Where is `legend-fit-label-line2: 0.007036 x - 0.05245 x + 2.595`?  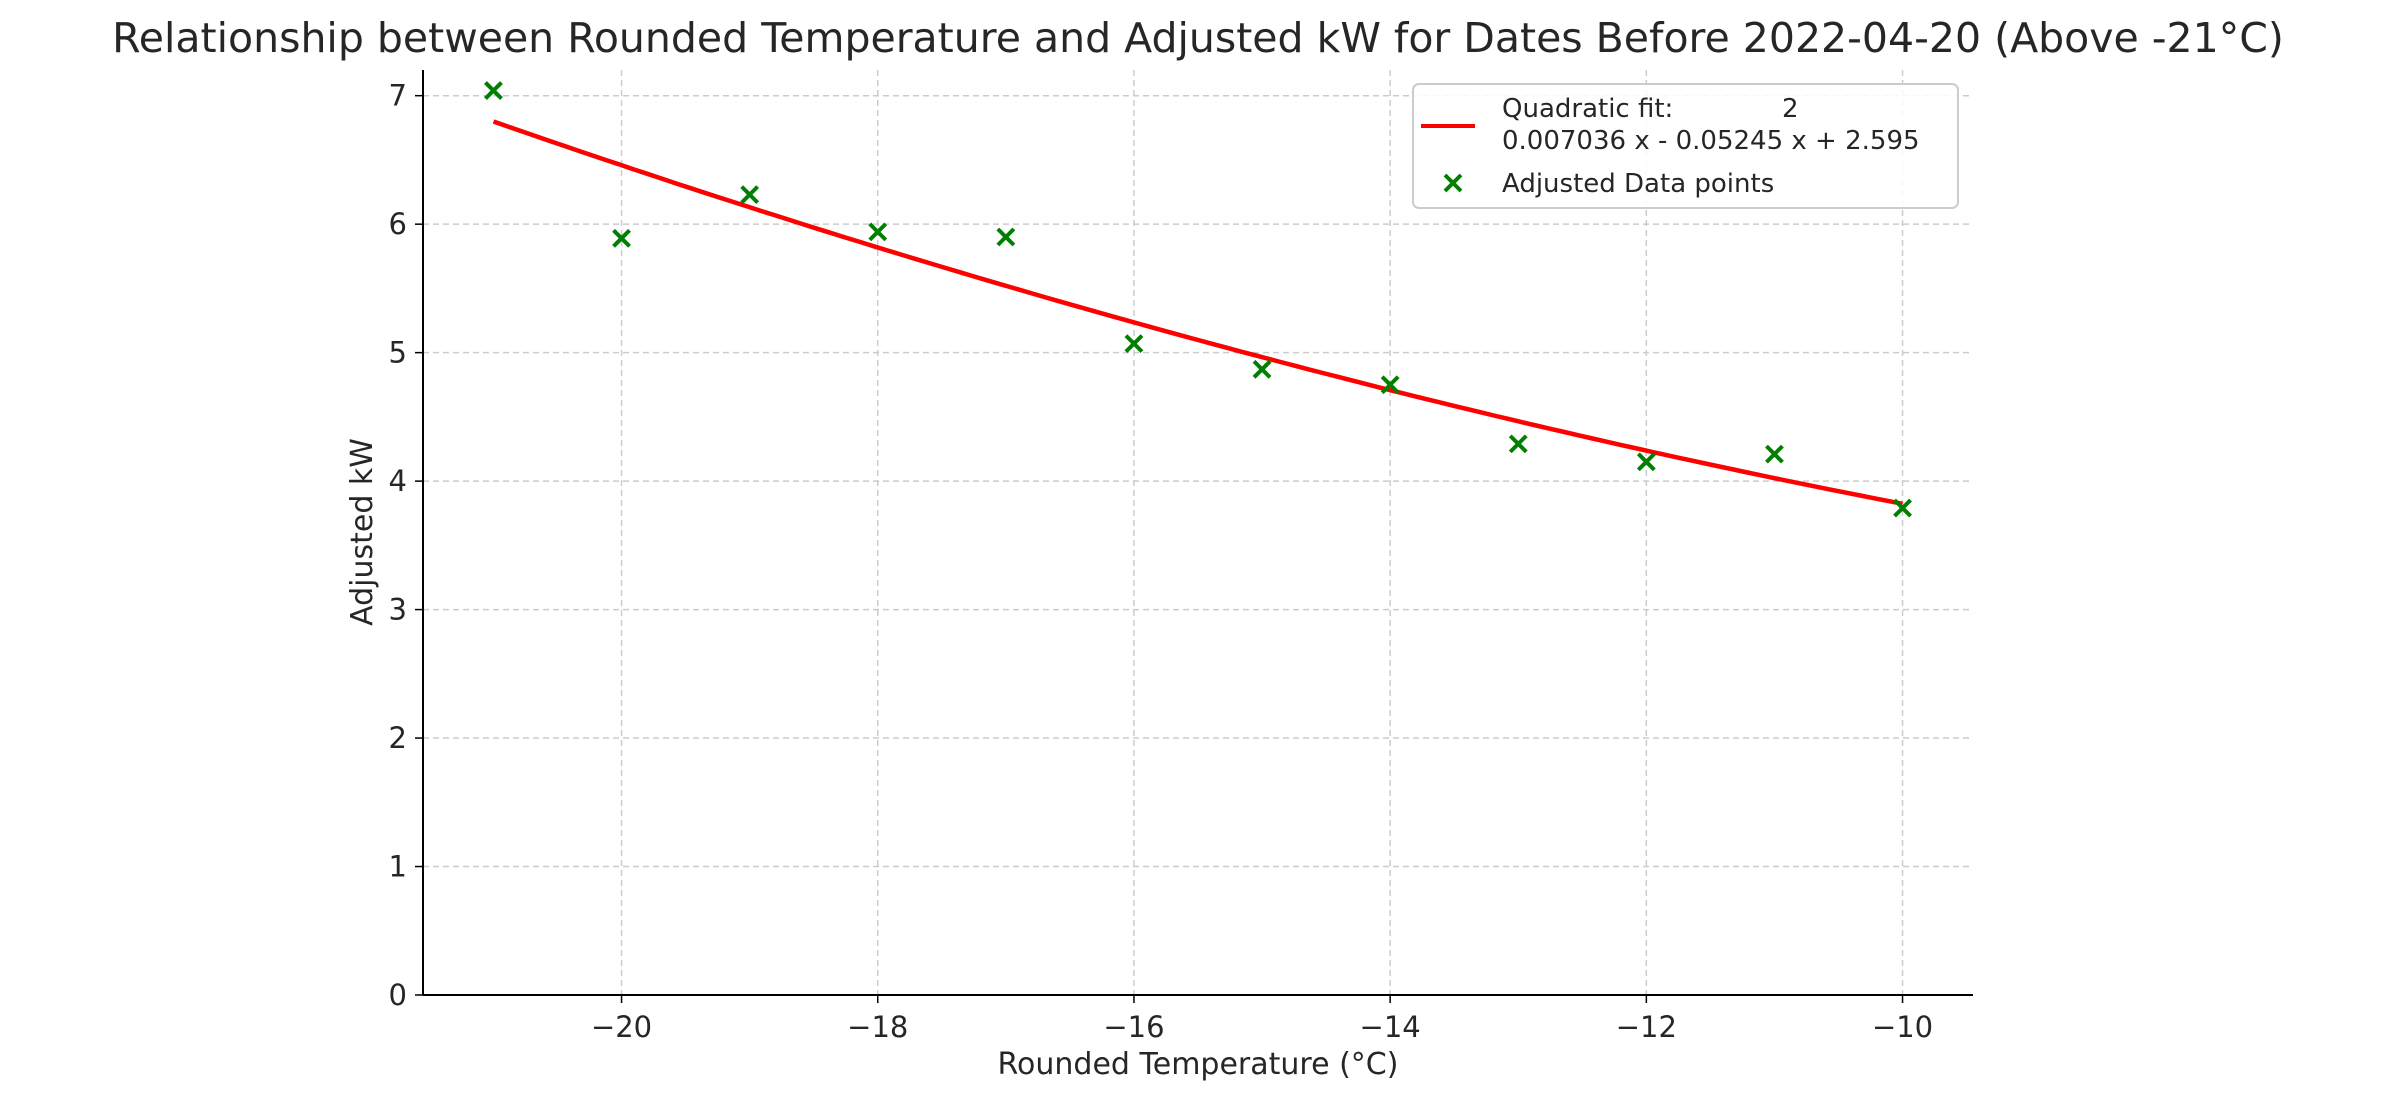 legend-fit-label-line2: 0.007036 x - 0.05245 x + 2.595 is located at coordinates (1711, 141).